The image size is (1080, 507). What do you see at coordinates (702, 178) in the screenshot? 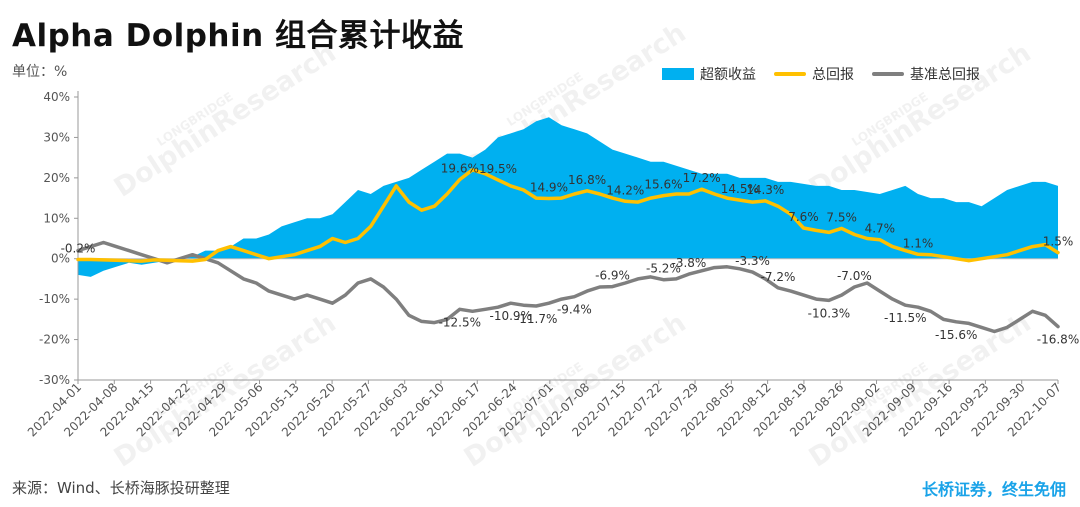
I see `total-data-label: 17.2%` at bounding box center [702, 178].